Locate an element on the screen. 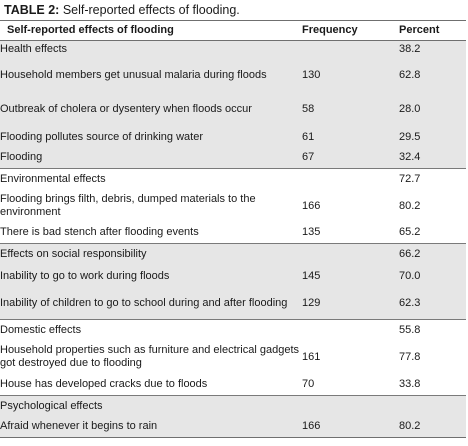 The image size is (468, 446). frequency-cell: 130 is located at coordinates (350, 75).